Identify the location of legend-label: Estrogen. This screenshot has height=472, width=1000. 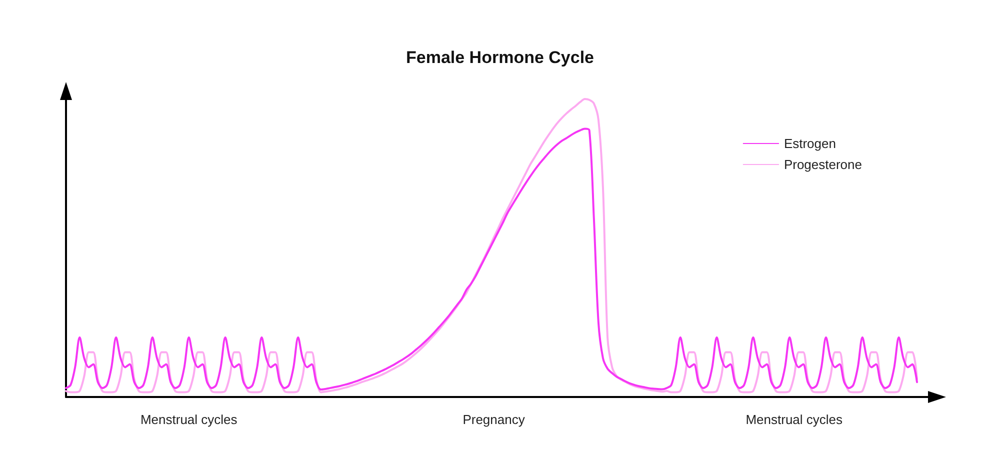
(810, 143).